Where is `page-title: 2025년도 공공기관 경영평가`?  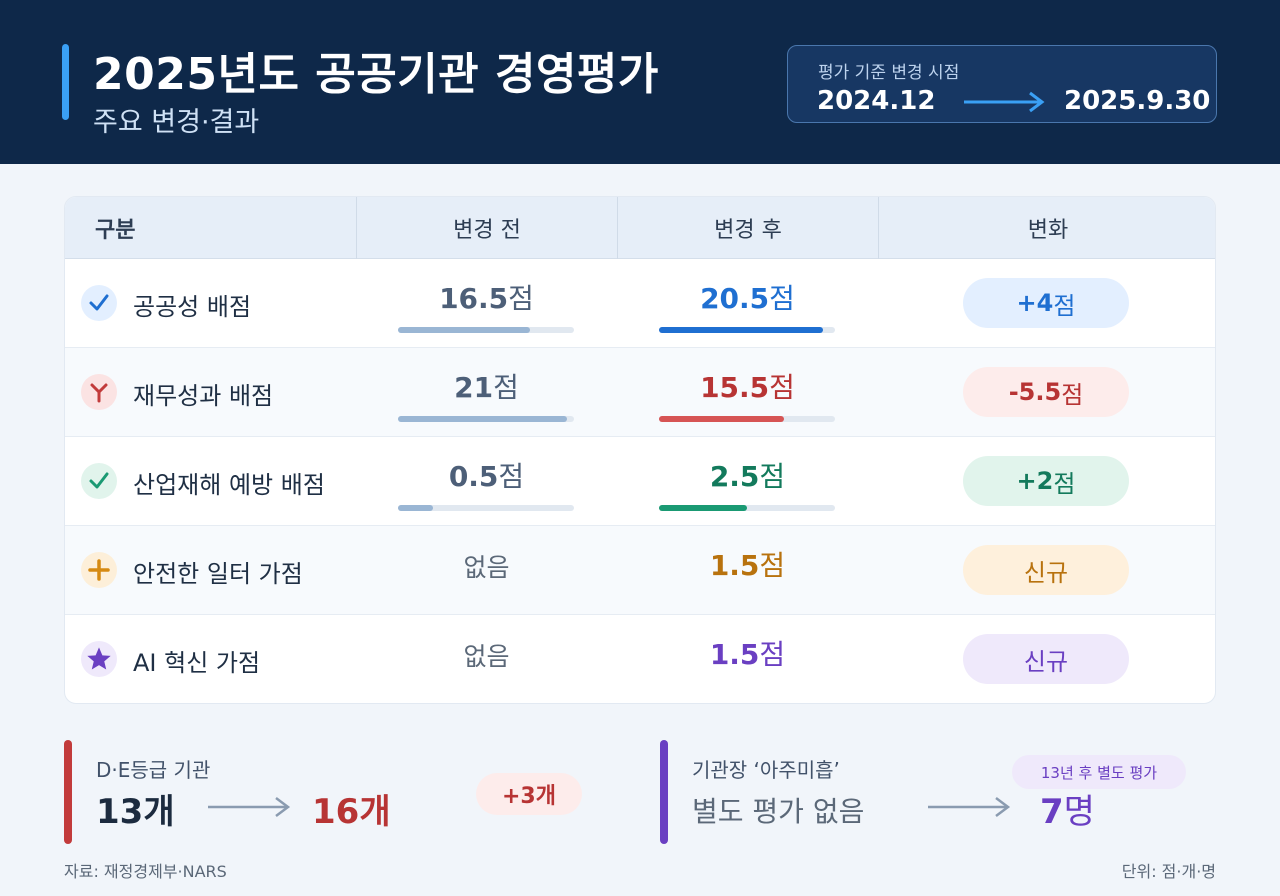
page-title: 2025년도 공공기관 경영평가 is located at coordinates (376, 74).